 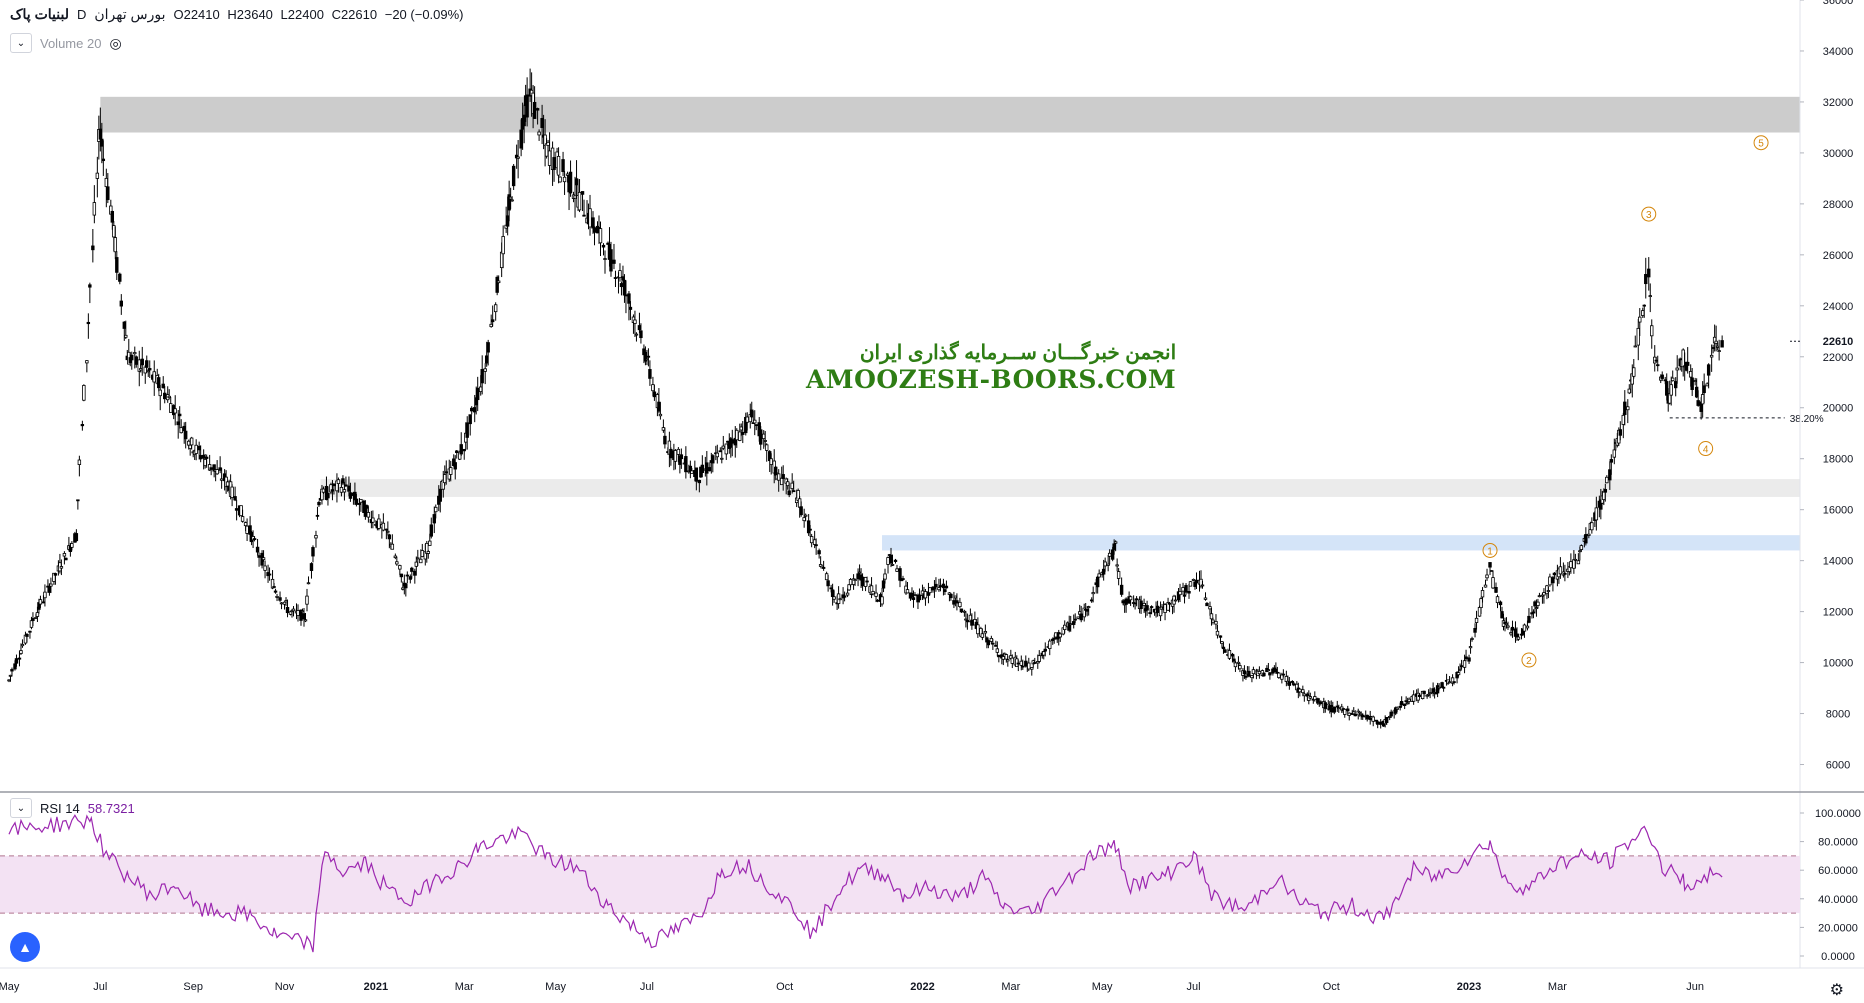 I want to click on settings-gear-icon: ⚙, so click(x=1836, y=990).